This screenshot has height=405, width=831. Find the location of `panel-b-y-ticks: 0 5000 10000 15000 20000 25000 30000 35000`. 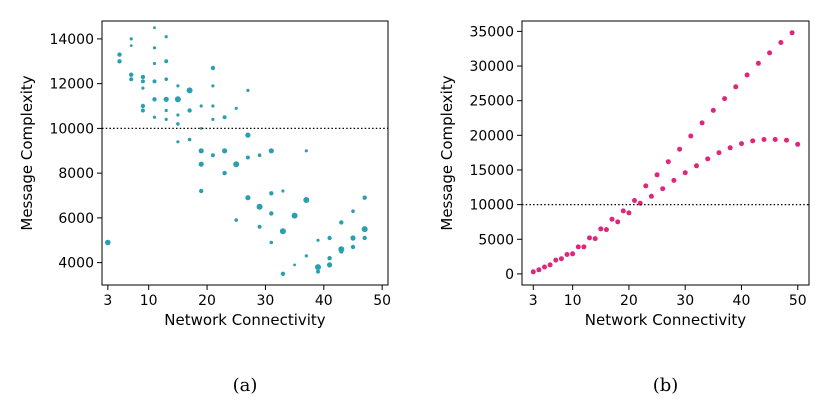

panel-b-y-ticks: 0 5000 10000 15000 20000 25000 30000 35000 is located at coordinates (495, 153).